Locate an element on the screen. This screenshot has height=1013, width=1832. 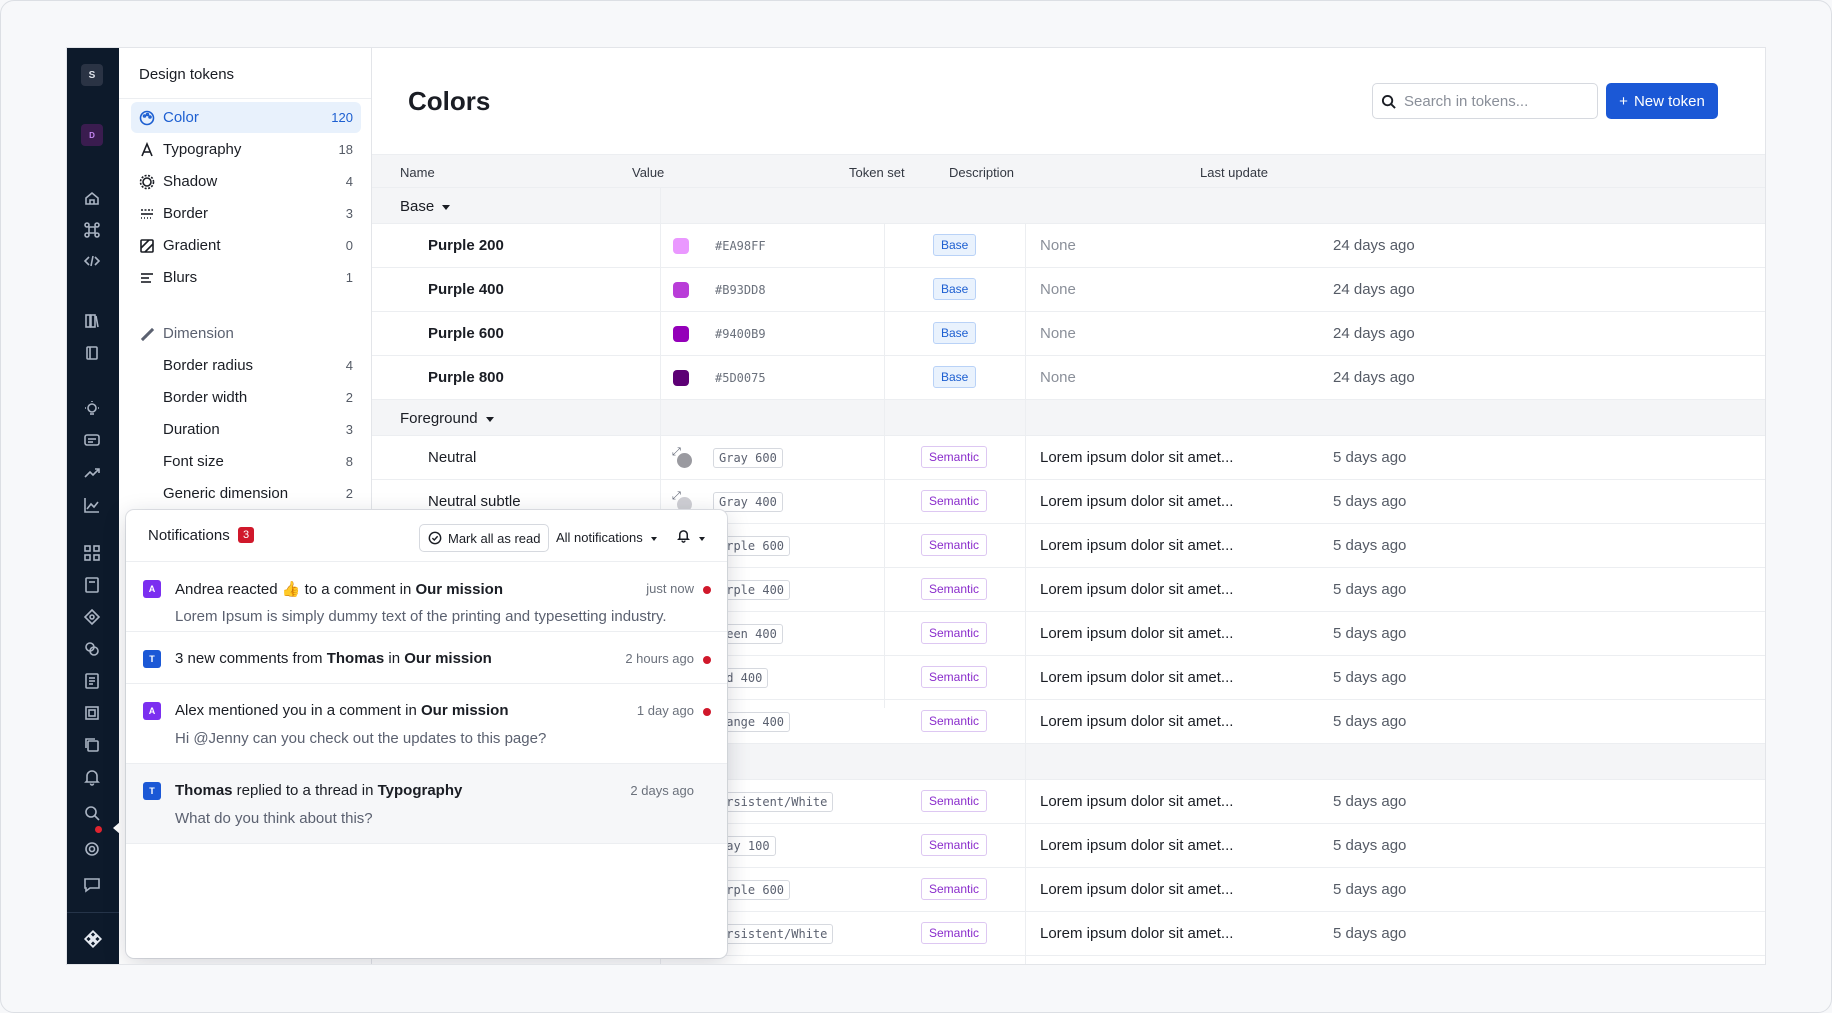
shadow-icon is located at coordinates (147, 182).